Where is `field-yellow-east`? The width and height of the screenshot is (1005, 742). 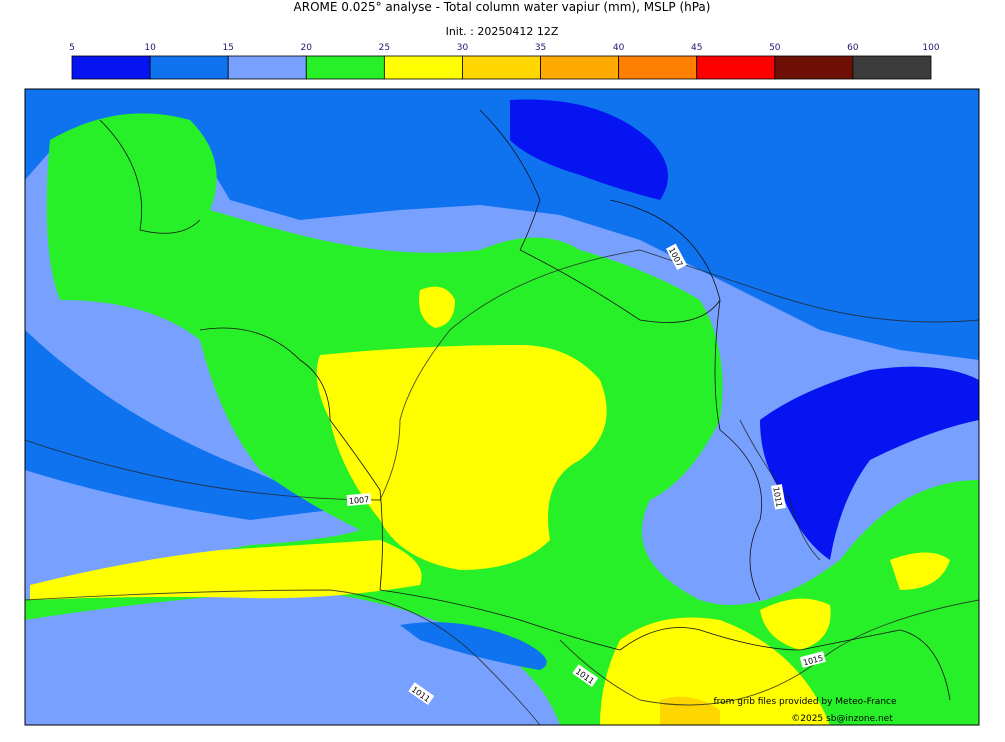 field-yellow-east is located at coordinates (920, 571).